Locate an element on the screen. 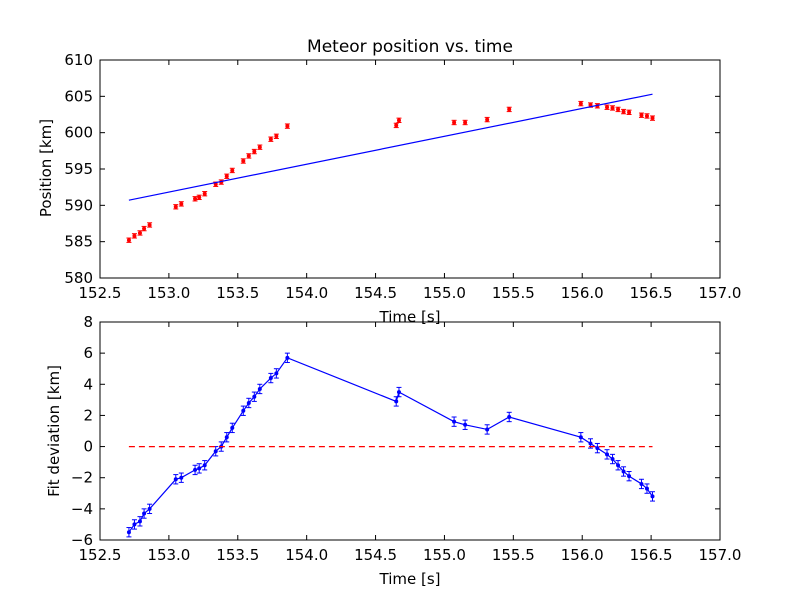  y-tick-label: −4 is located at coordinates (82, 509).